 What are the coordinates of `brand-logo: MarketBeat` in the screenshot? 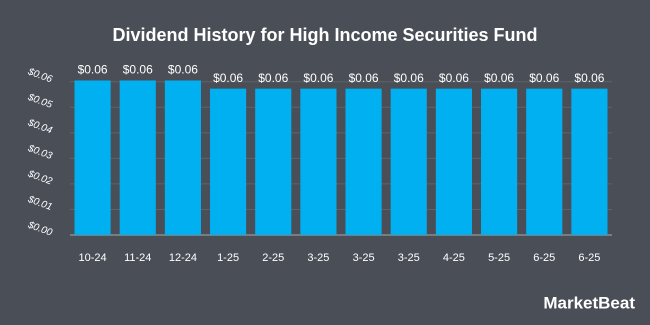 It's located at (589, 302).